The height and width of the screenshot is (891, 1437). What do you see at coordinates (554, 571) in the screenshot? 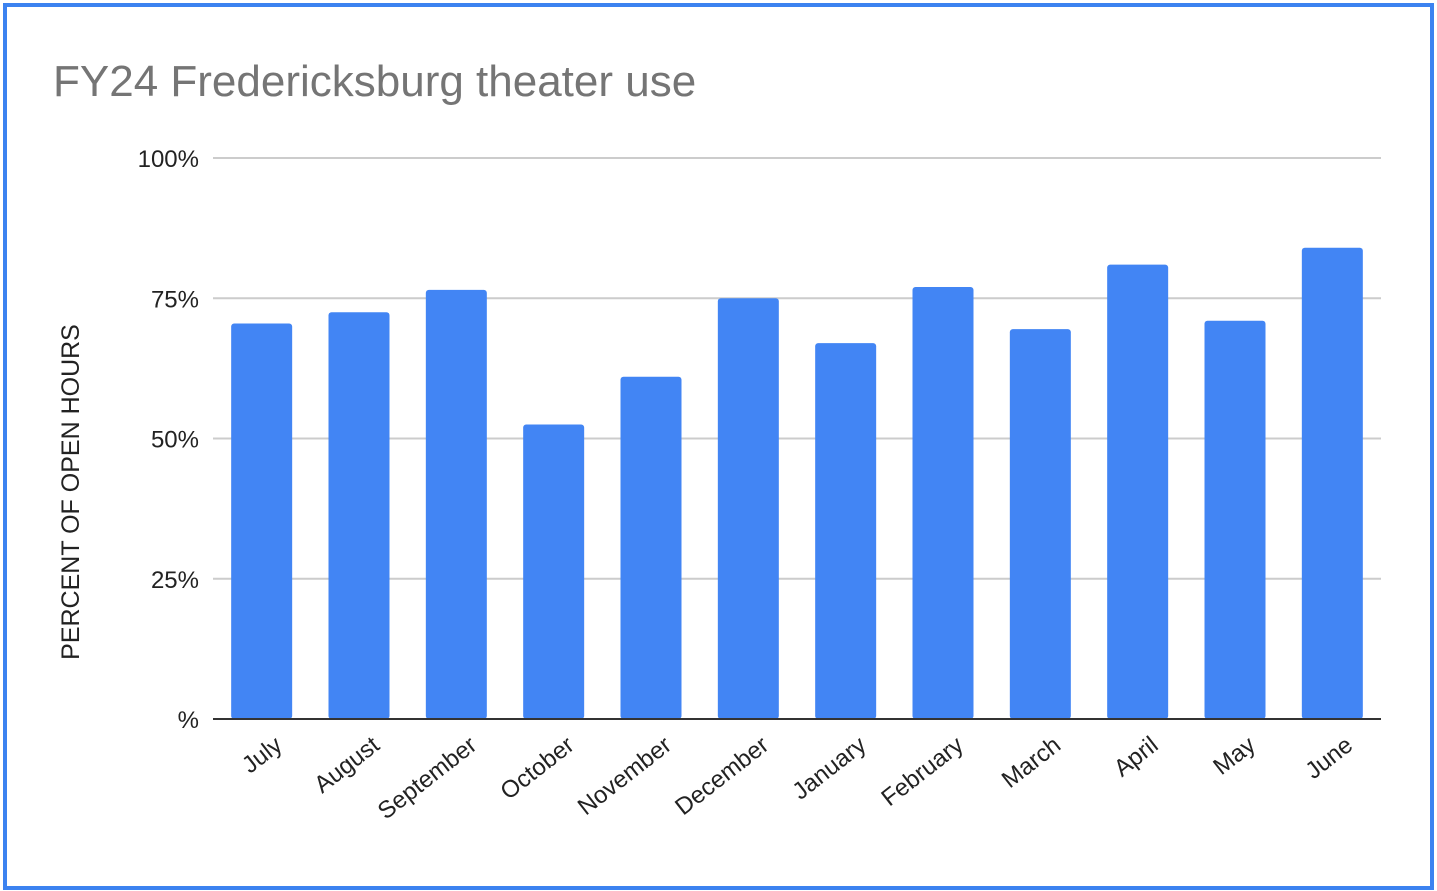
I see `bar-october` at bounding box center [554, 571].